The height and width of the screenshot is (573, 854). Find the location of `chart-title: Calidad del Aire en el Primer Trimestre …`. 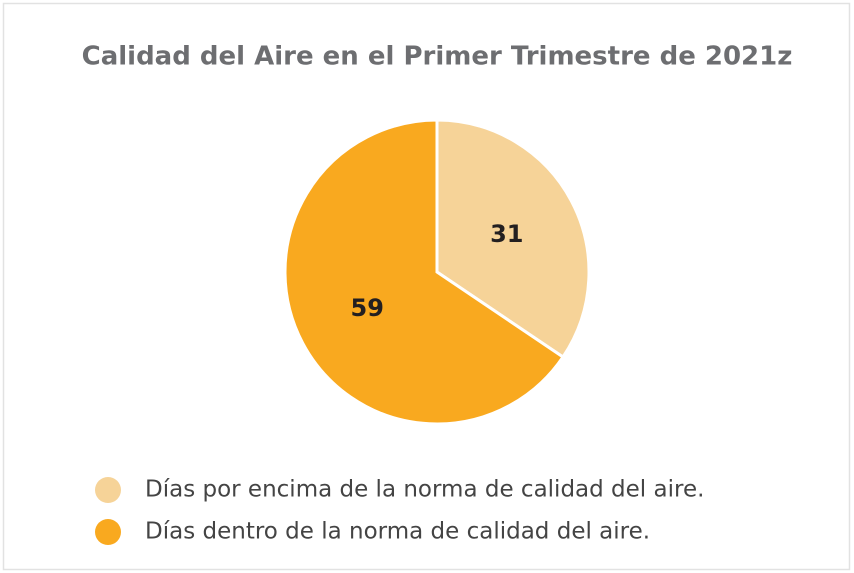

chart-title: Calidad del Aire en el Primer Trimestre … is located at coordinates (437, 57).